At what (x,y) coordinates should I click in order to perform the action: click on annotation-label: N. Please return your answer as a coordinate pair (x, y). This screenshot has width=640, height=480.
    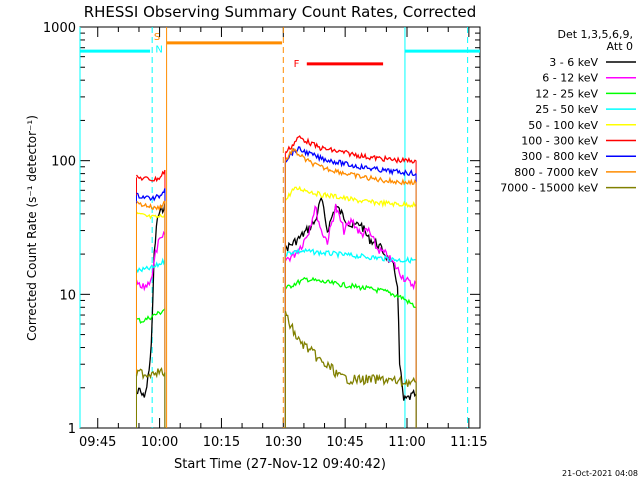
    Looking at the image, I should click on (158, 50).